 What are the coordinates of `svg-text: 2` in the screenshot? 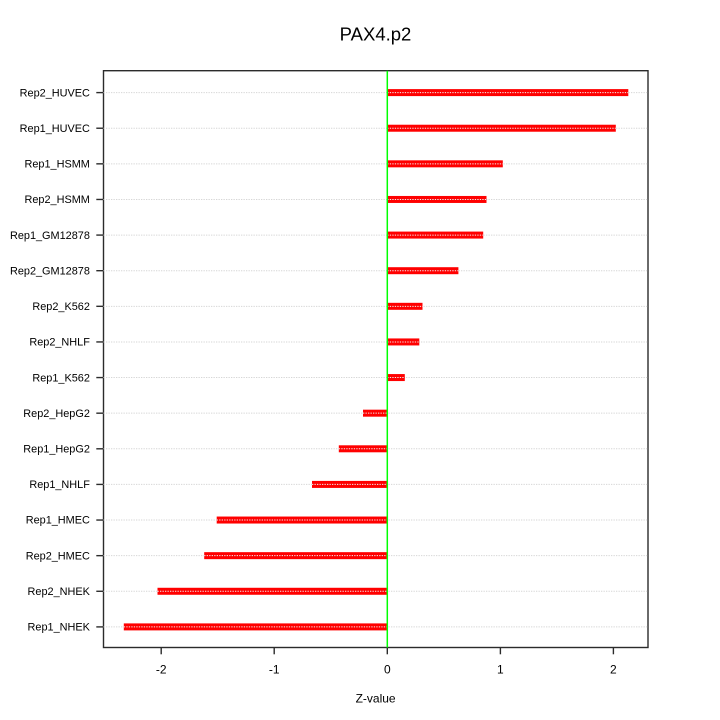 It's located at (613, 670).